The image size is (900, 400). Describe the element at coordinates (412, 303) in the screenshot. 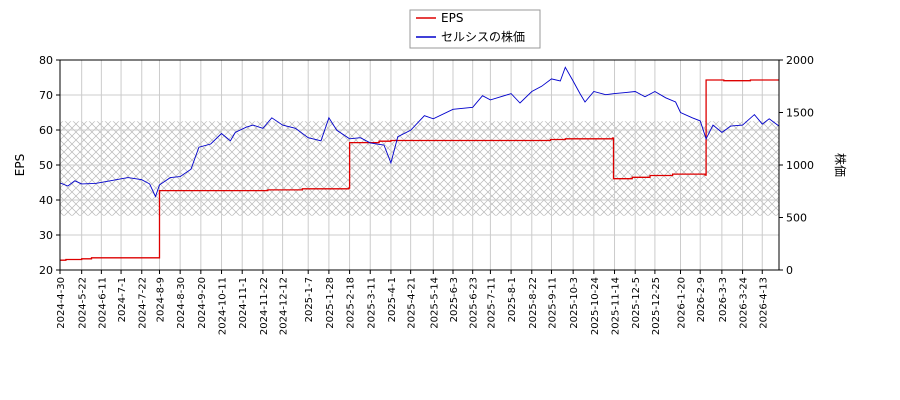

I see `x-tick-label: 2025-4-21` at that location.